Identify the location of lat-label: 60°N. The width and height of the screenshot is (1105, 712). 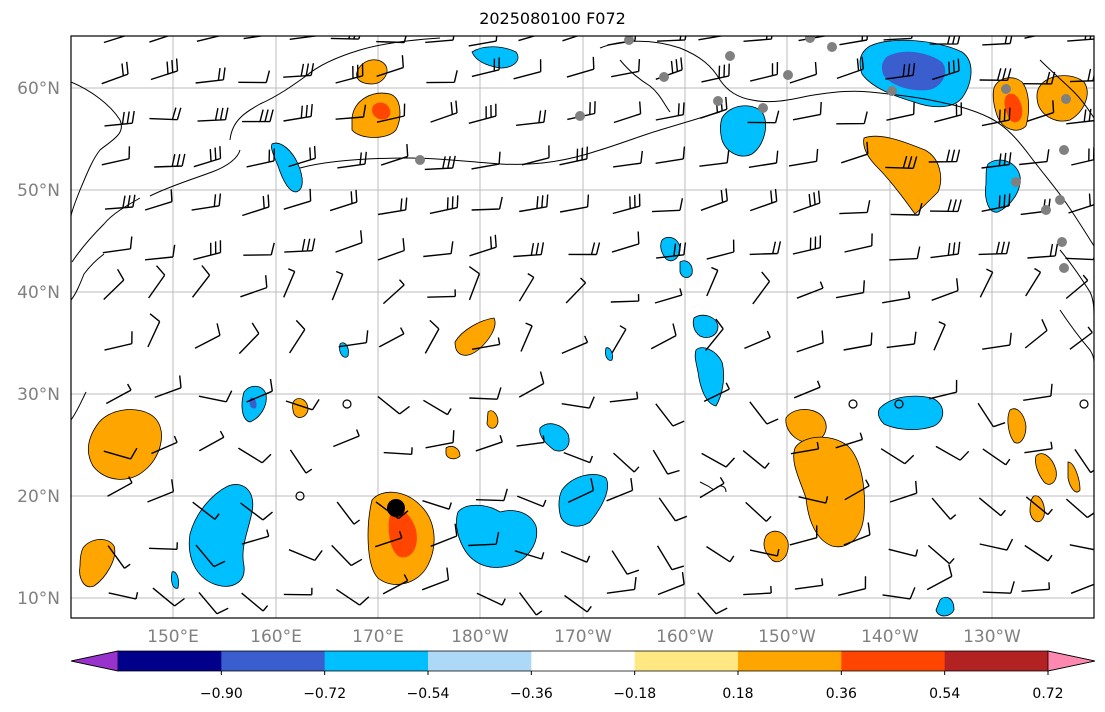
(38, 89).